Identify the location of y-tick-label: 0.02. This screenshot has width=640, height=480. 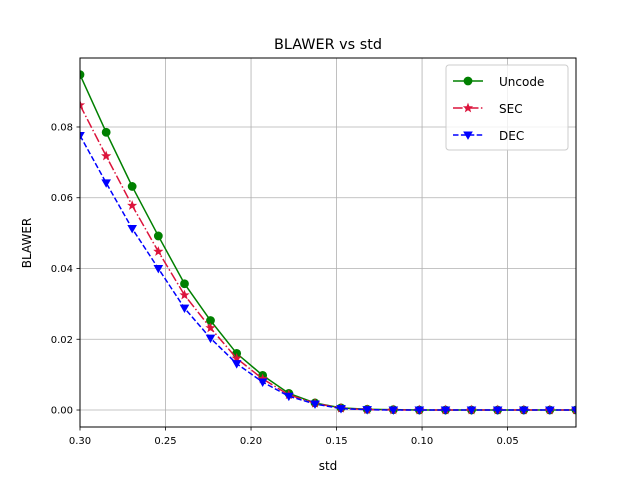
(62, 340).